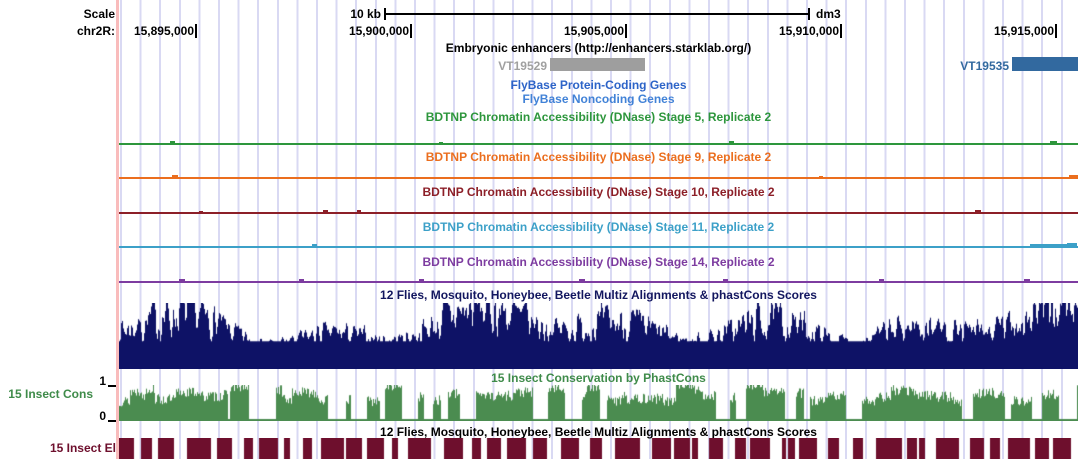 The height and width of the screenshot is (459, 1078). What do you see at coordinates (385, 14) in the screenshot?
I see `scale-bar-left-cap` at bounding box center [385, 14].